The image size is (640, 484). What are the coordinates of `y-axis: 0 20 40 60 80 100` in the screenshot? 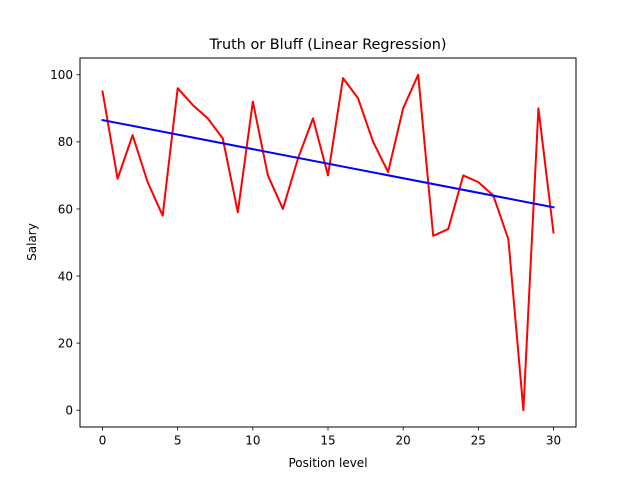 It's located at (65, 243).